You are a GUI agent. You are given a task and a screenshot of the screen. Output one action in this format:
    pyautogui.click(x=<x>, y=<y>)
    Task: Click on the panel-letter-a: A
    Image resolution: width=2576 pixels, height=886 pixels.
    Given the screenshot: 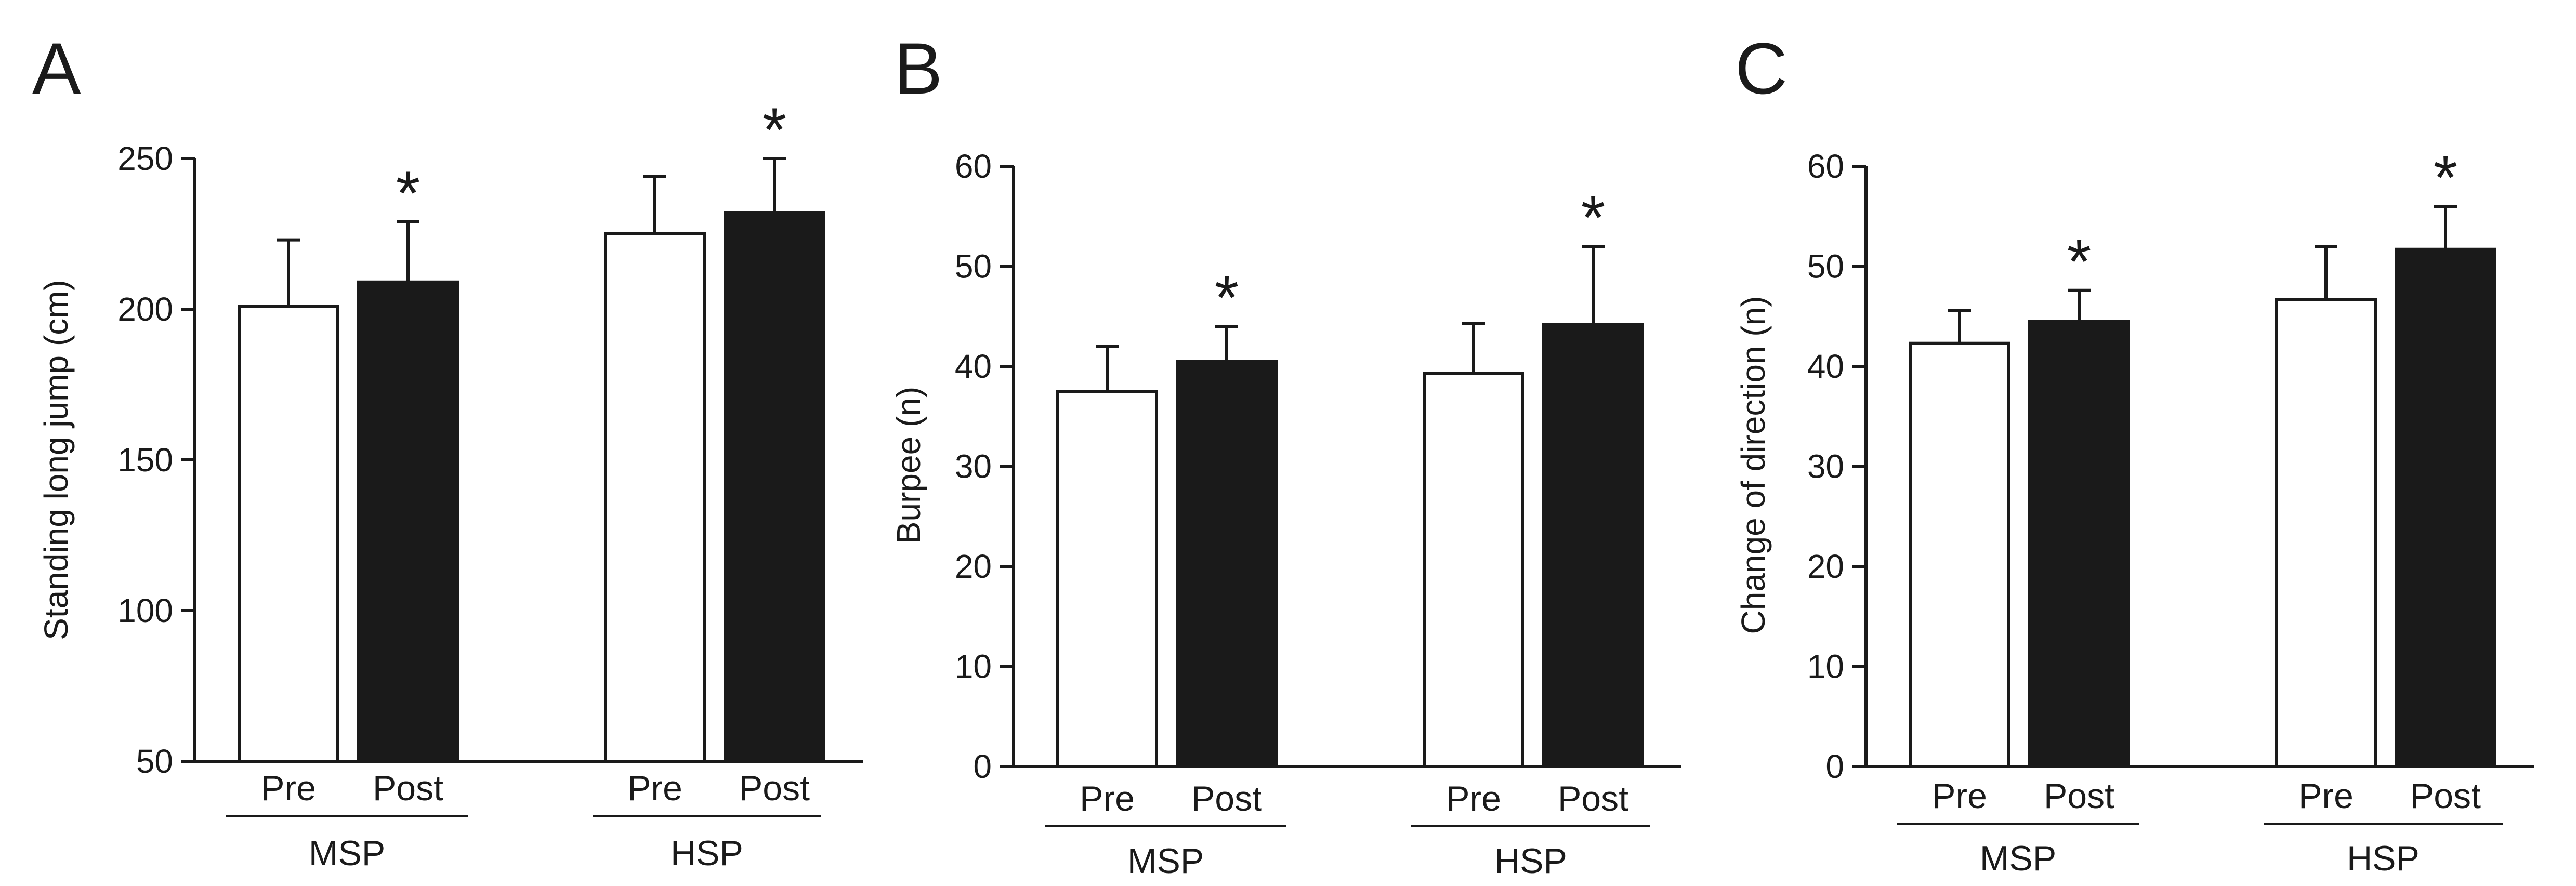 What is the action you would take?
    pyautogui.click(x=56, y=68)
    